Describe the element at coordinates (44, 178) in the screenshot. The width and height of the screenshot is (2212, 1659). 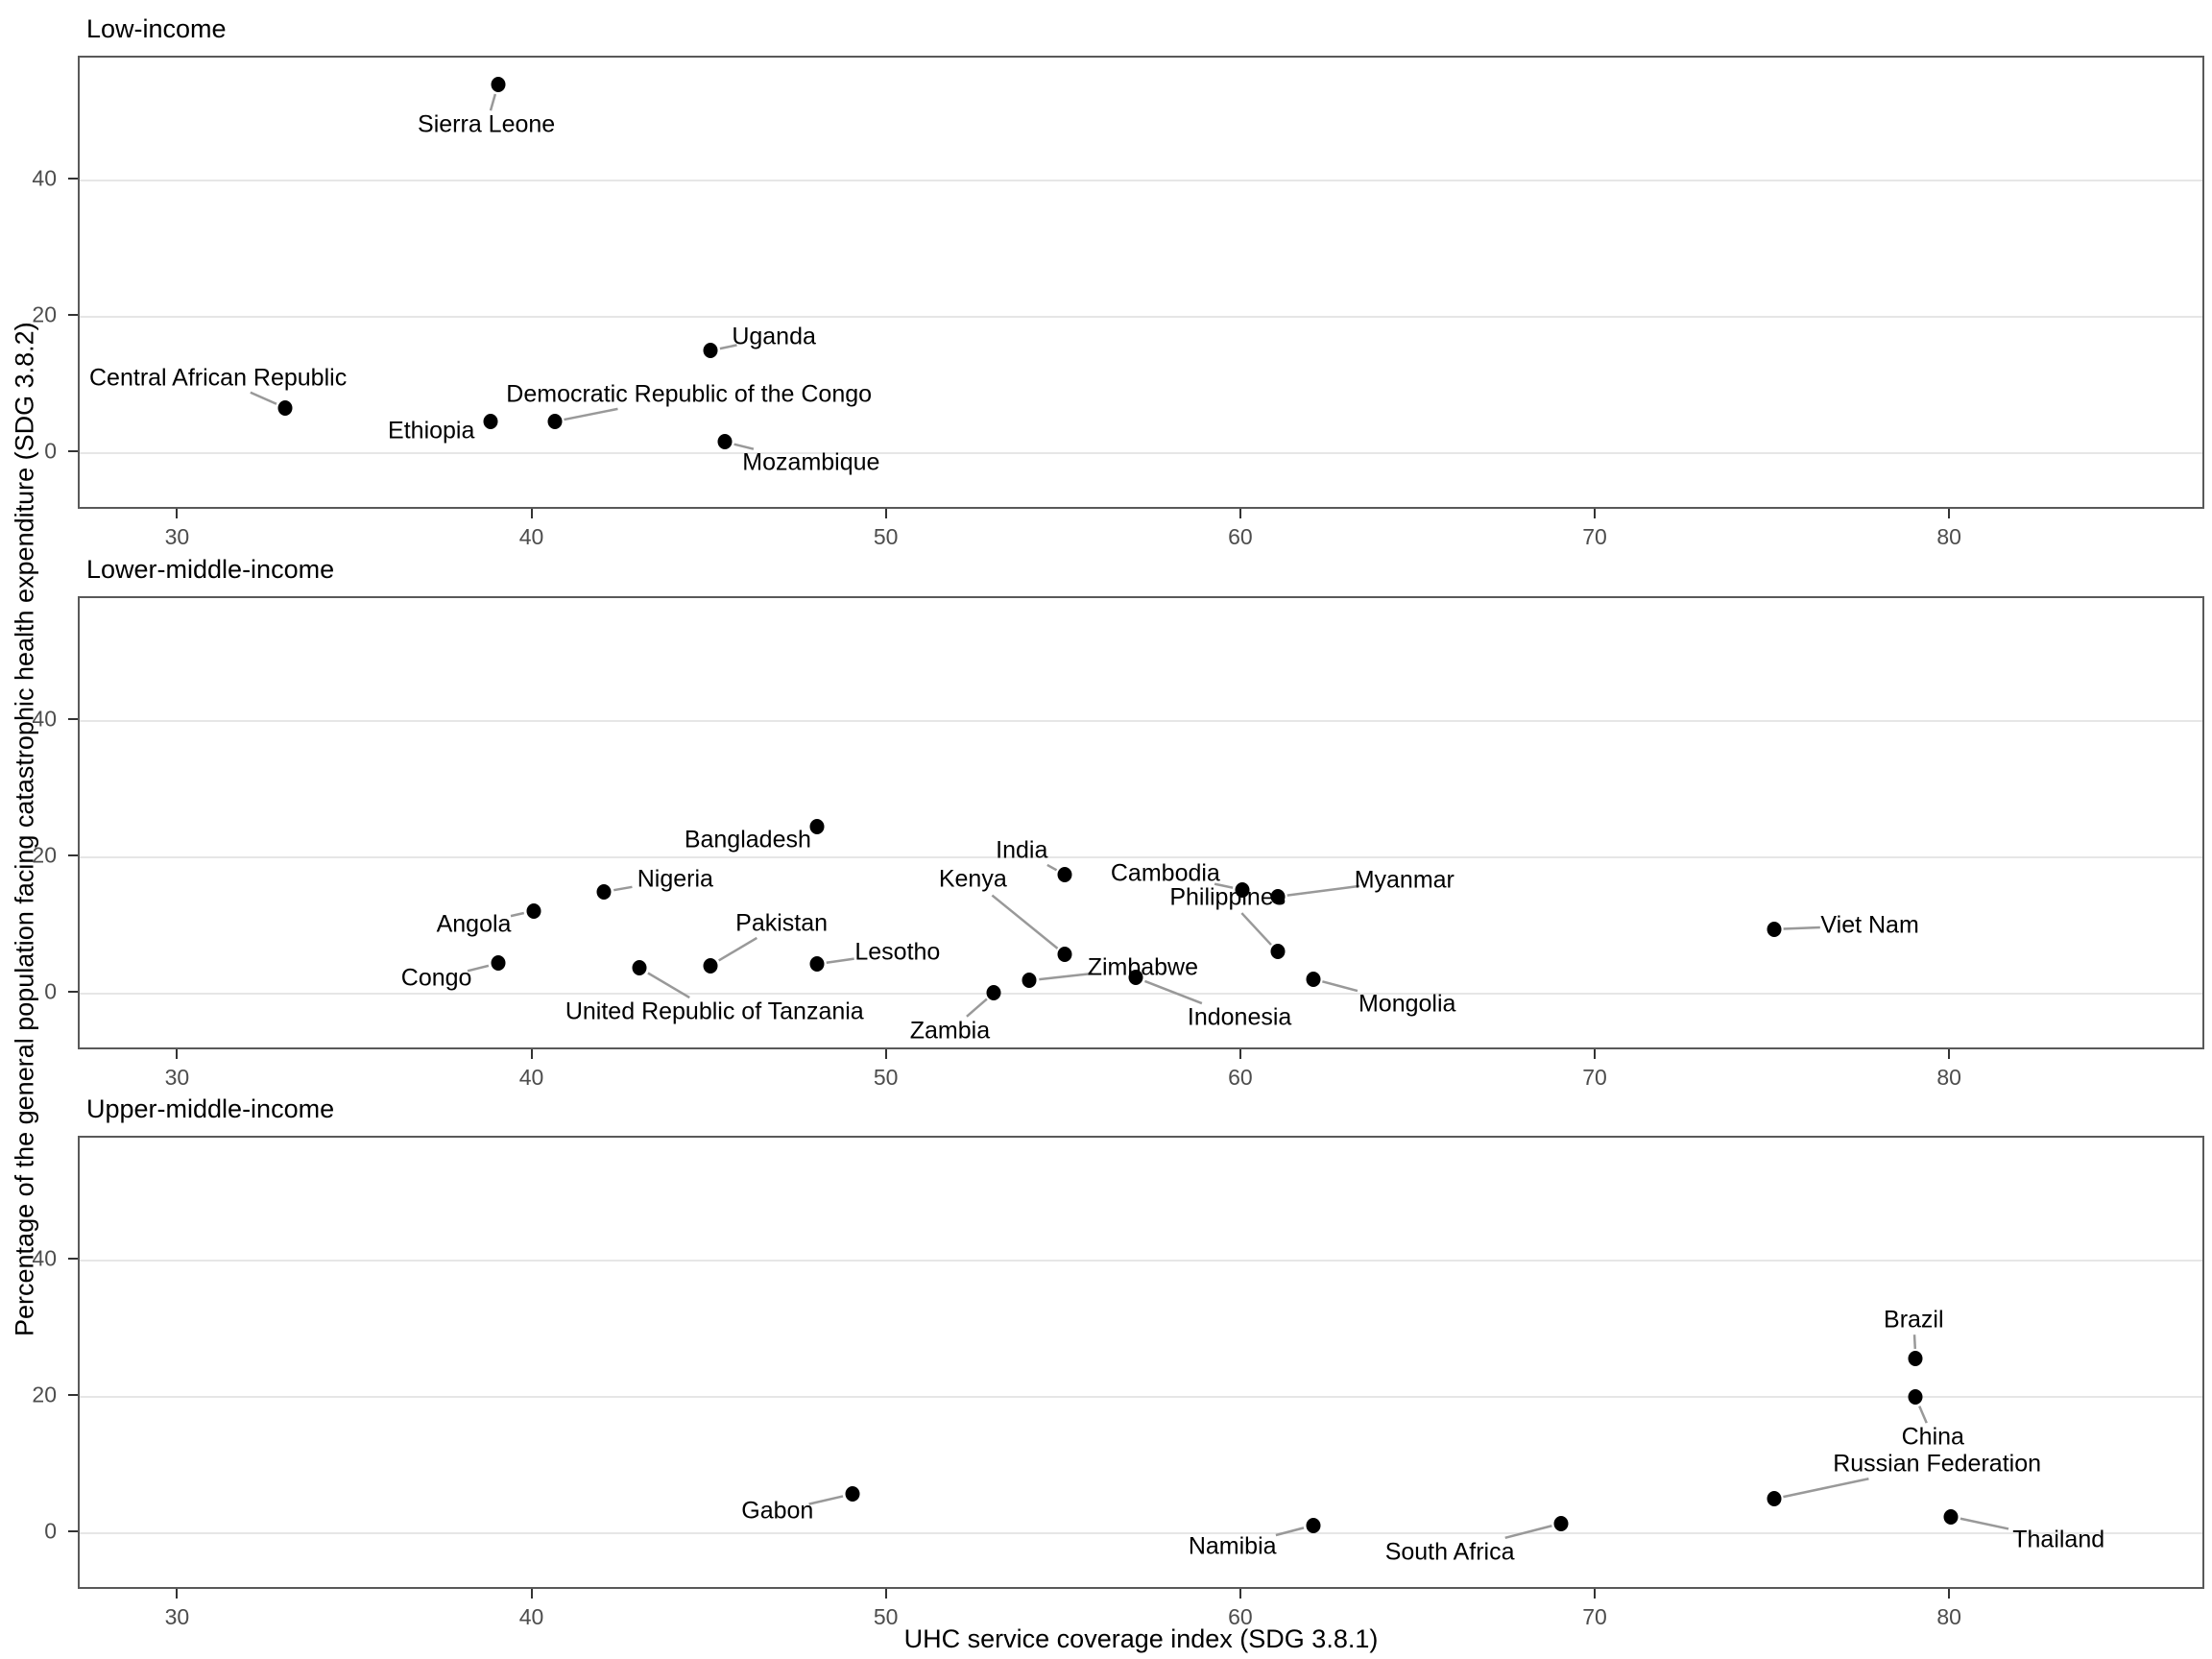
I see `y-tick-label: 40` at that location.